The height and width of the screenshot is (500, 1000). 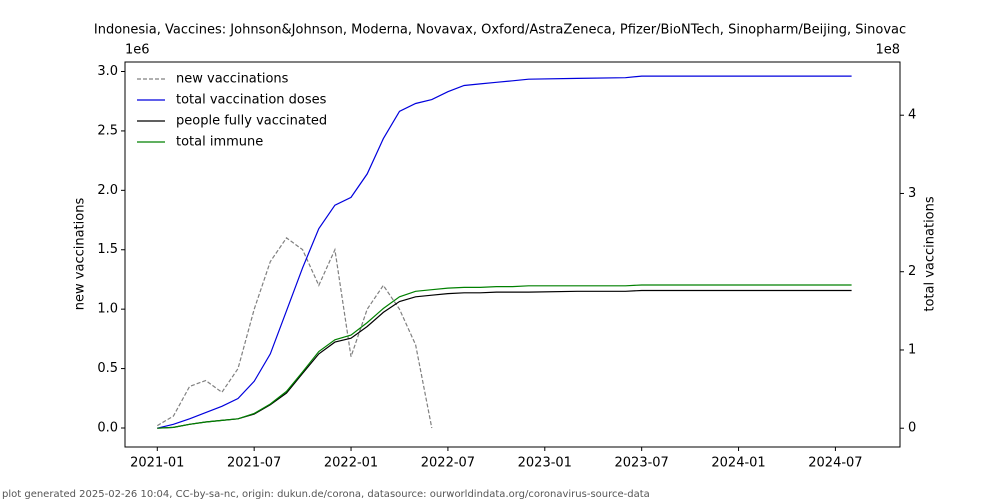 What do you see at coordinates (642, 463) in the screenshot?
I see `x-tick-label: 2023-07` at bounding box center [642, 463].